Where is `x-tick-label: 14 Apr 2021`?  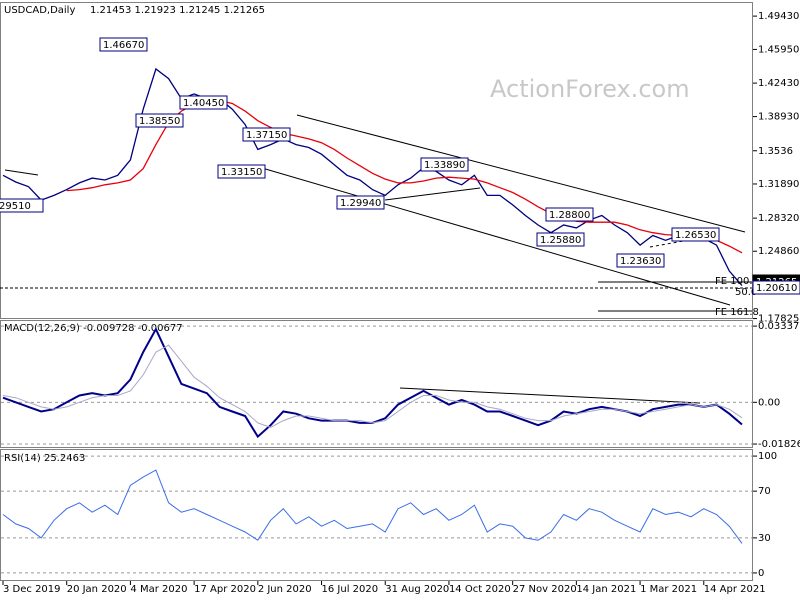
x-tick-label: 14 Apr 2021 is located at coordinates (735, 589).